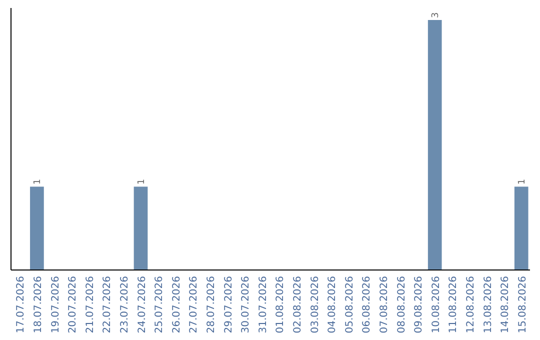 The height and width of the screenshot is (340, 540). What do you see at coordinates (56, 305) in the screenshot?
I see `x-tick-label: 19.07.2026` at bounding box center [56, 305].